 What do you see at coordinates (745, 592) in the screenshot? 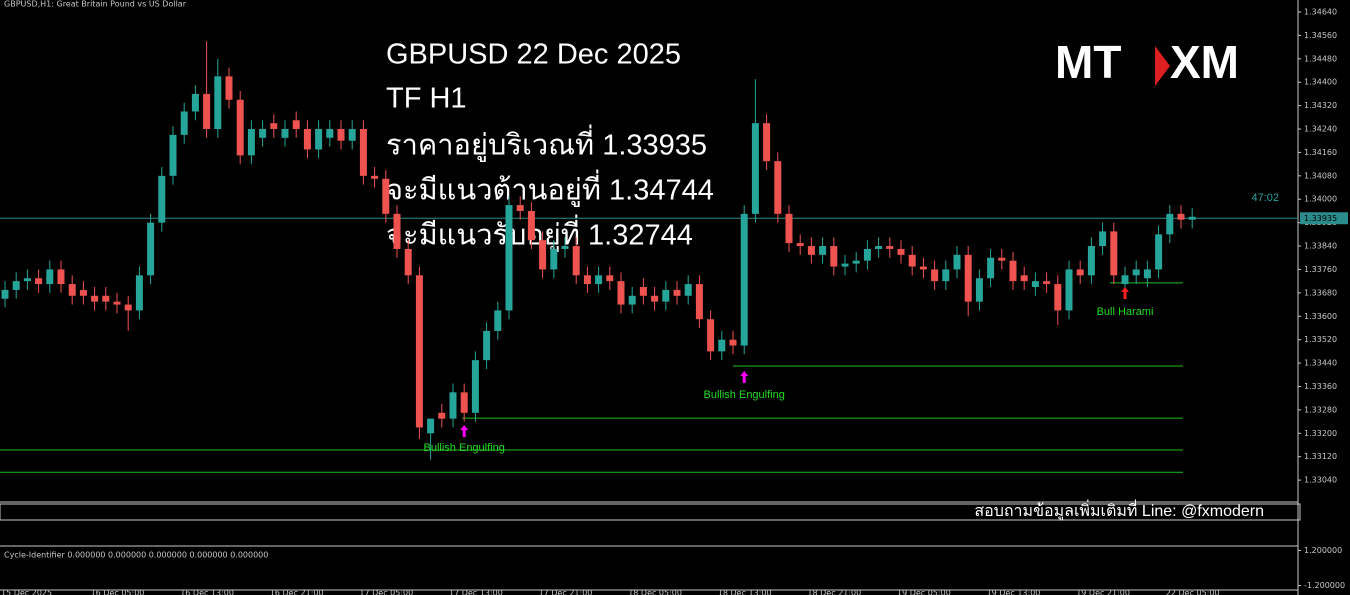
I see `x-tick-label: 18 Dec 13:00` at bounding box center [745, 592].